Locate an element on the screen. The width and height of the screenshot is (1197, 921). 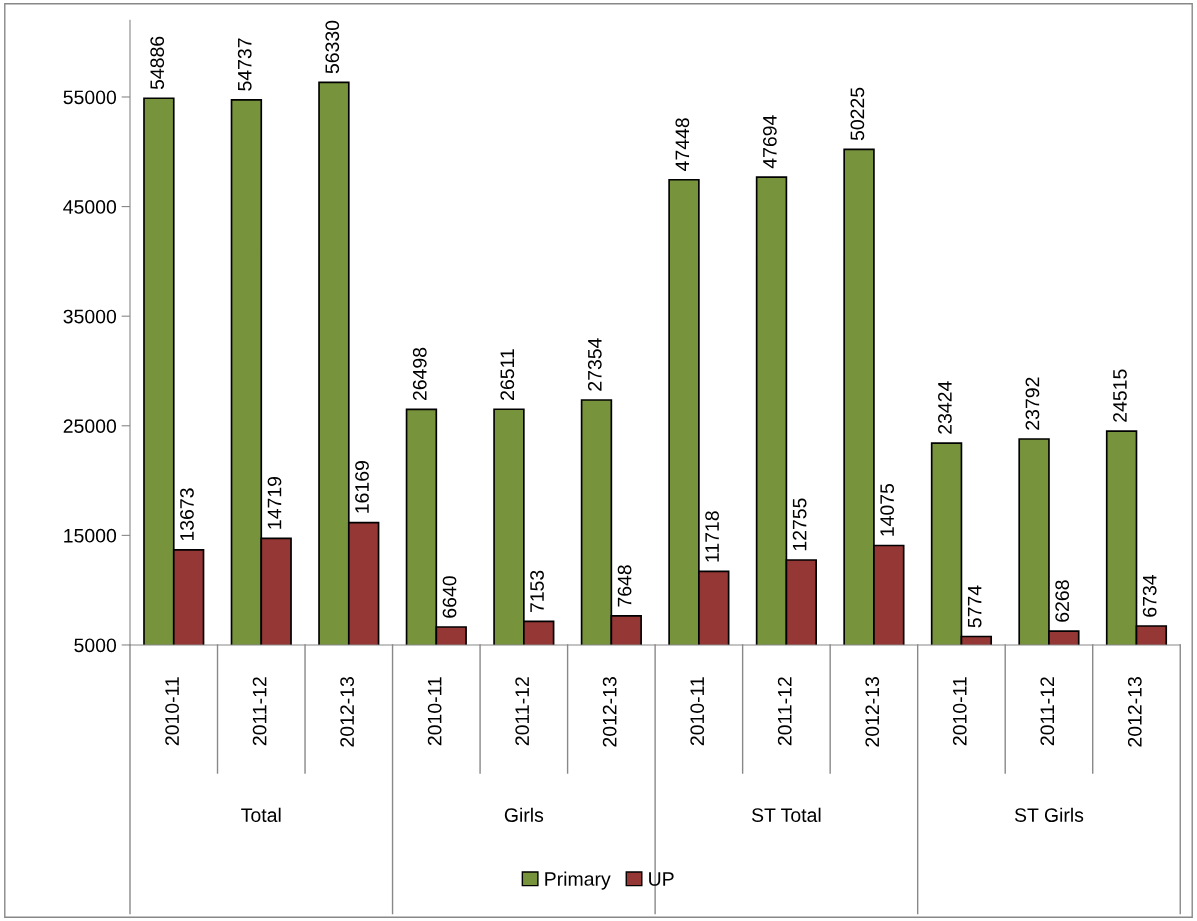
data-label: 47694 is located at coordinates (769, 142).